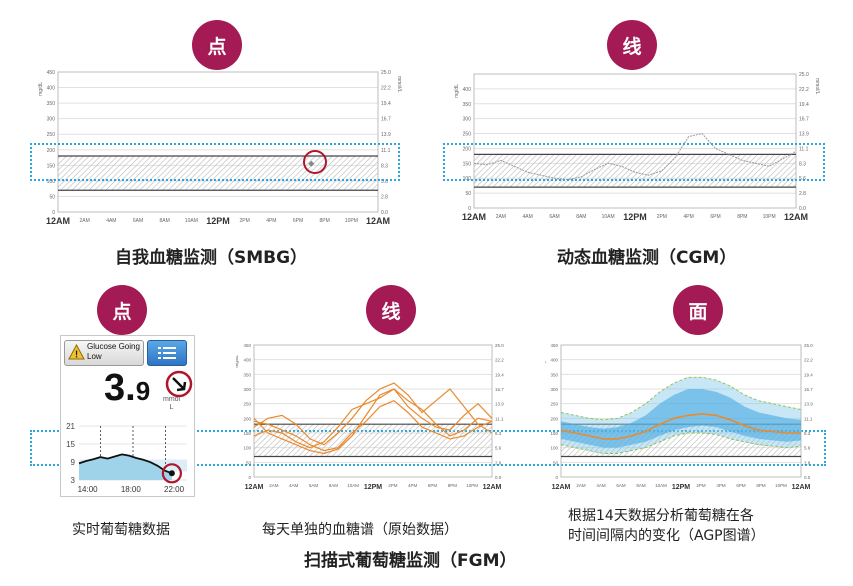  I want to click on device-y-tick: 9, so click(73, 462).